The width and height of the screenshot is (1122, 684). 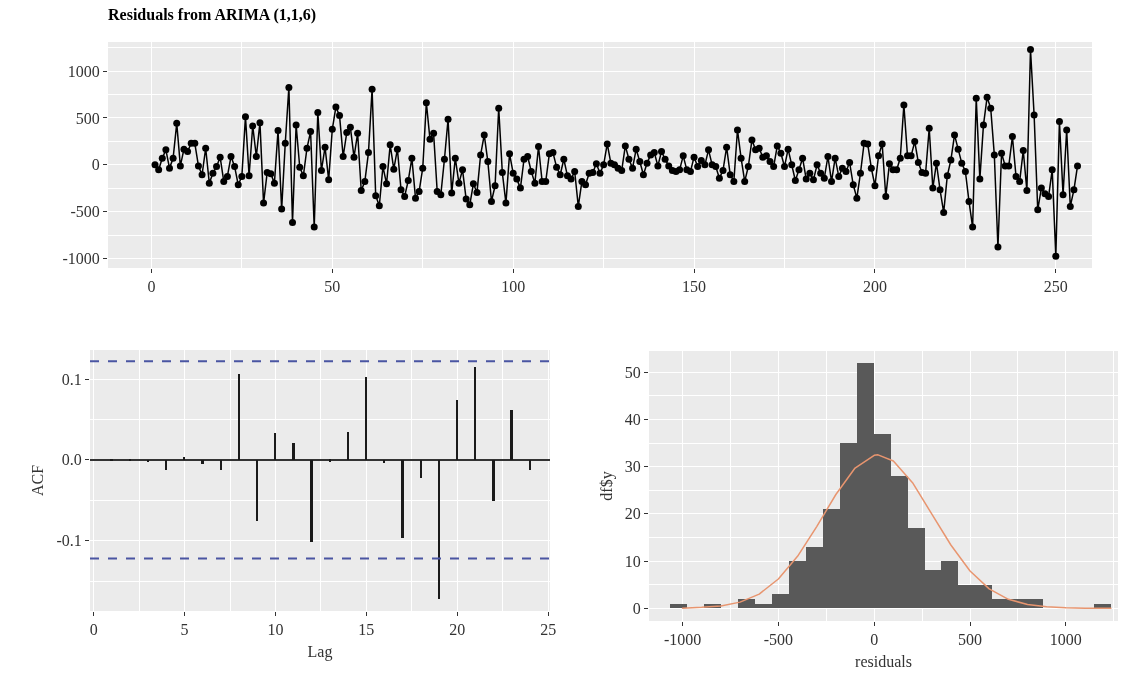 I want to click on y-tick-label: 20, so click(x=632, y=514).